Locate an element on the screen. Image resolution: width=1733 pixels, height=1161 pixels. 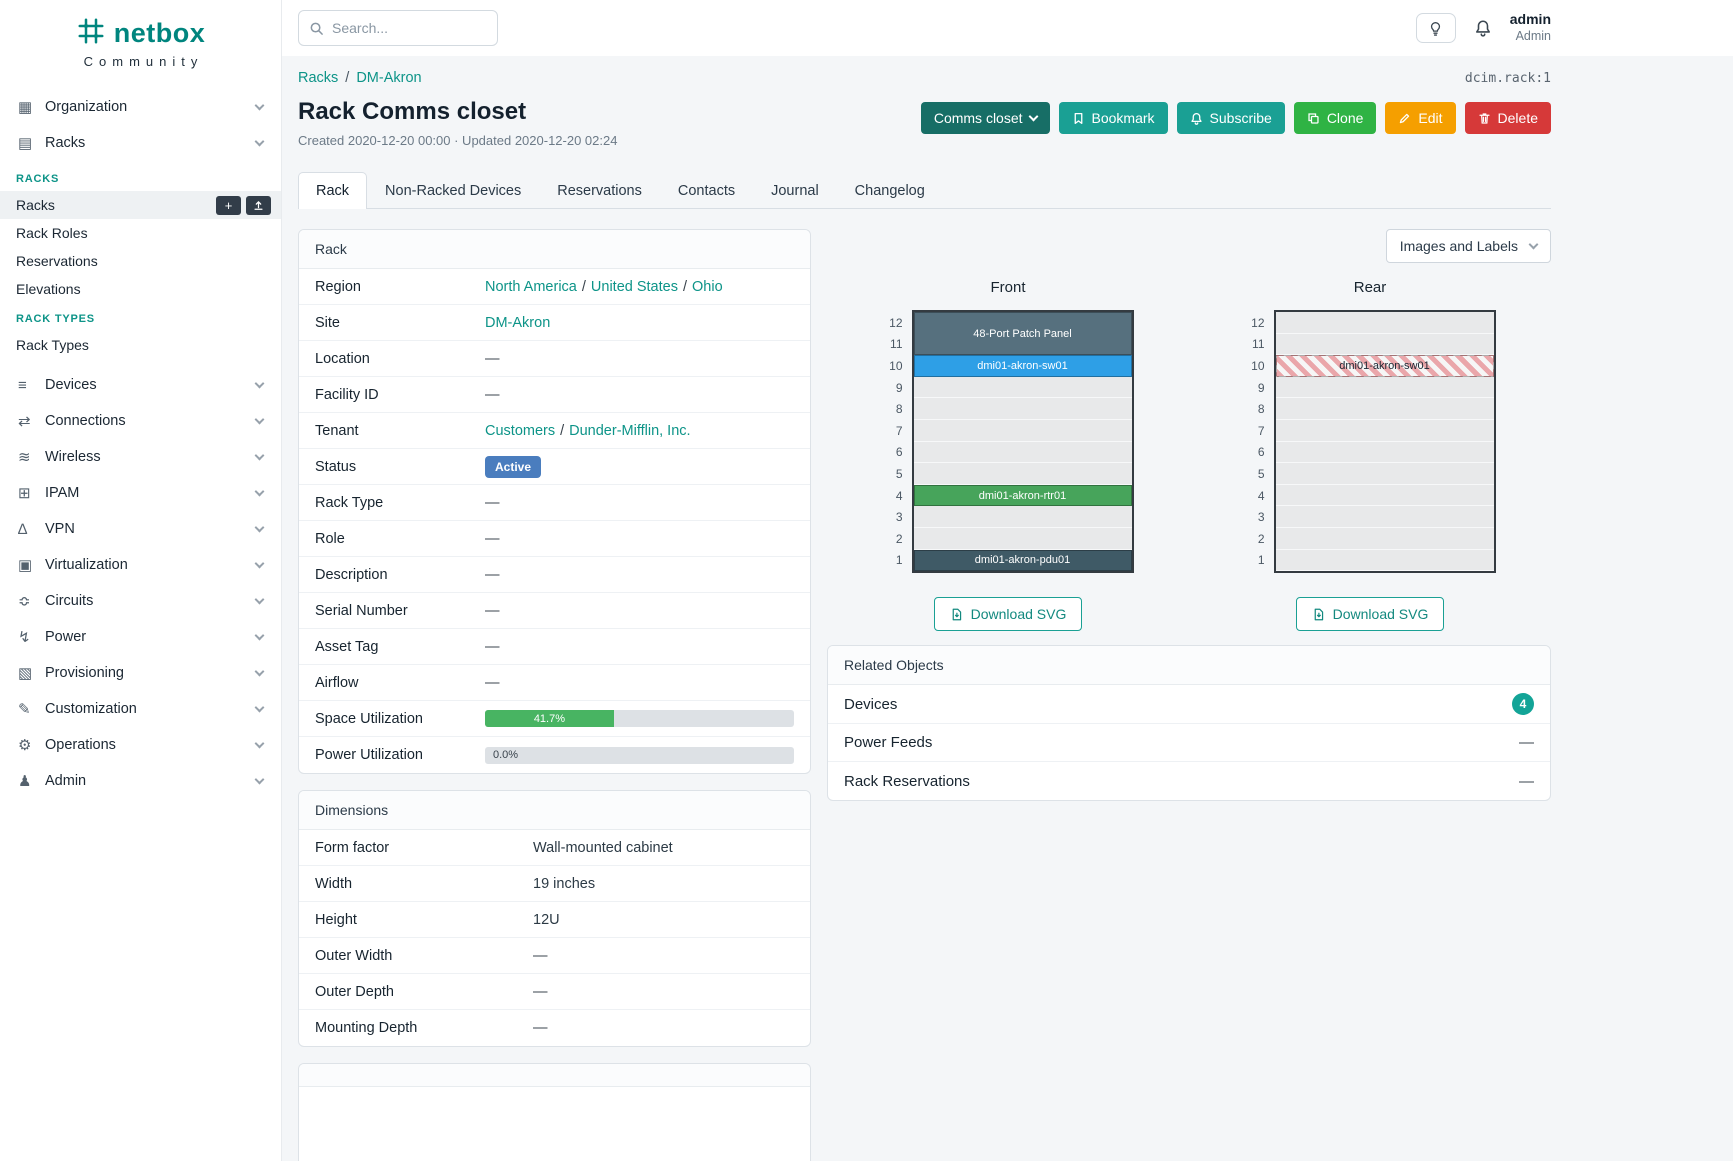
sidebar-item-racks-list: Racks + is located at coordinates (140, 205).